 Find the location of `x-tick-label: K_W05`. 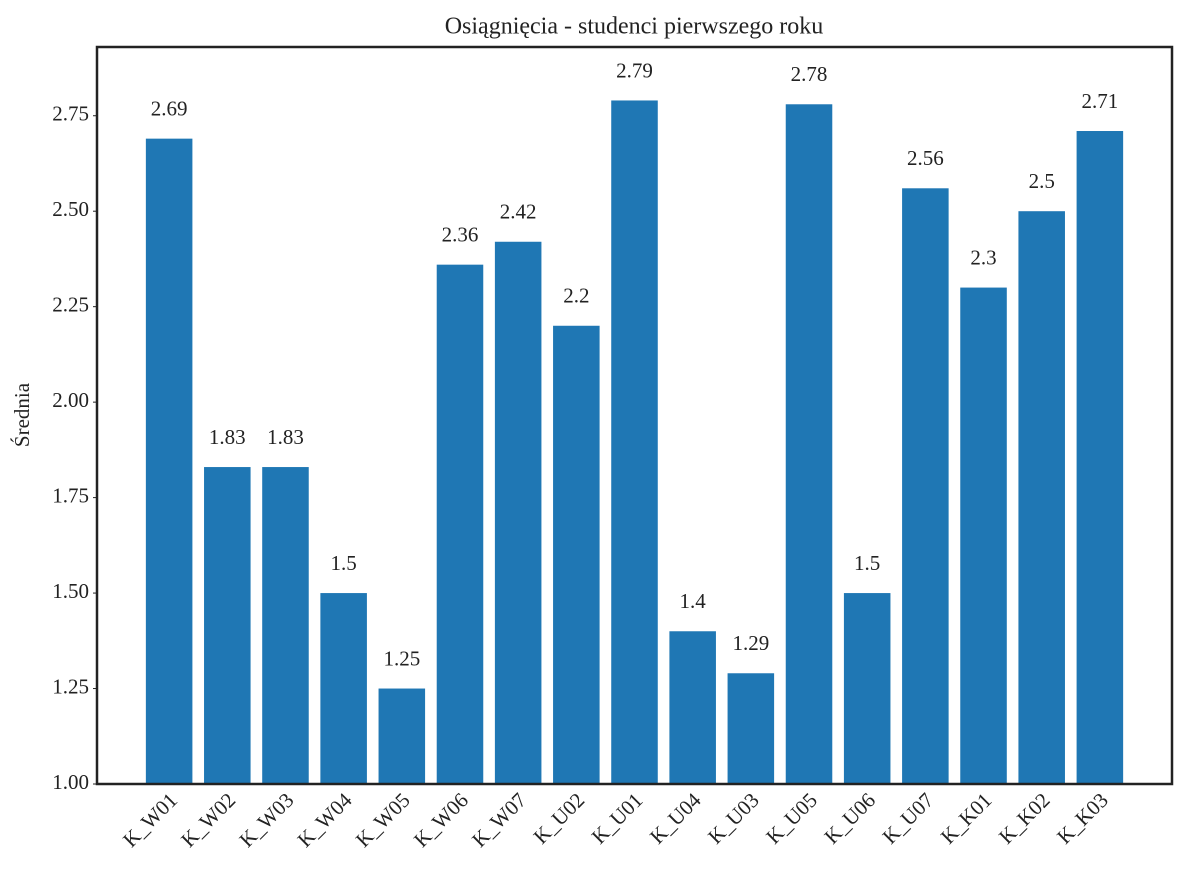

x-tick-label: K_W05 is located at coordinates (383, 820).